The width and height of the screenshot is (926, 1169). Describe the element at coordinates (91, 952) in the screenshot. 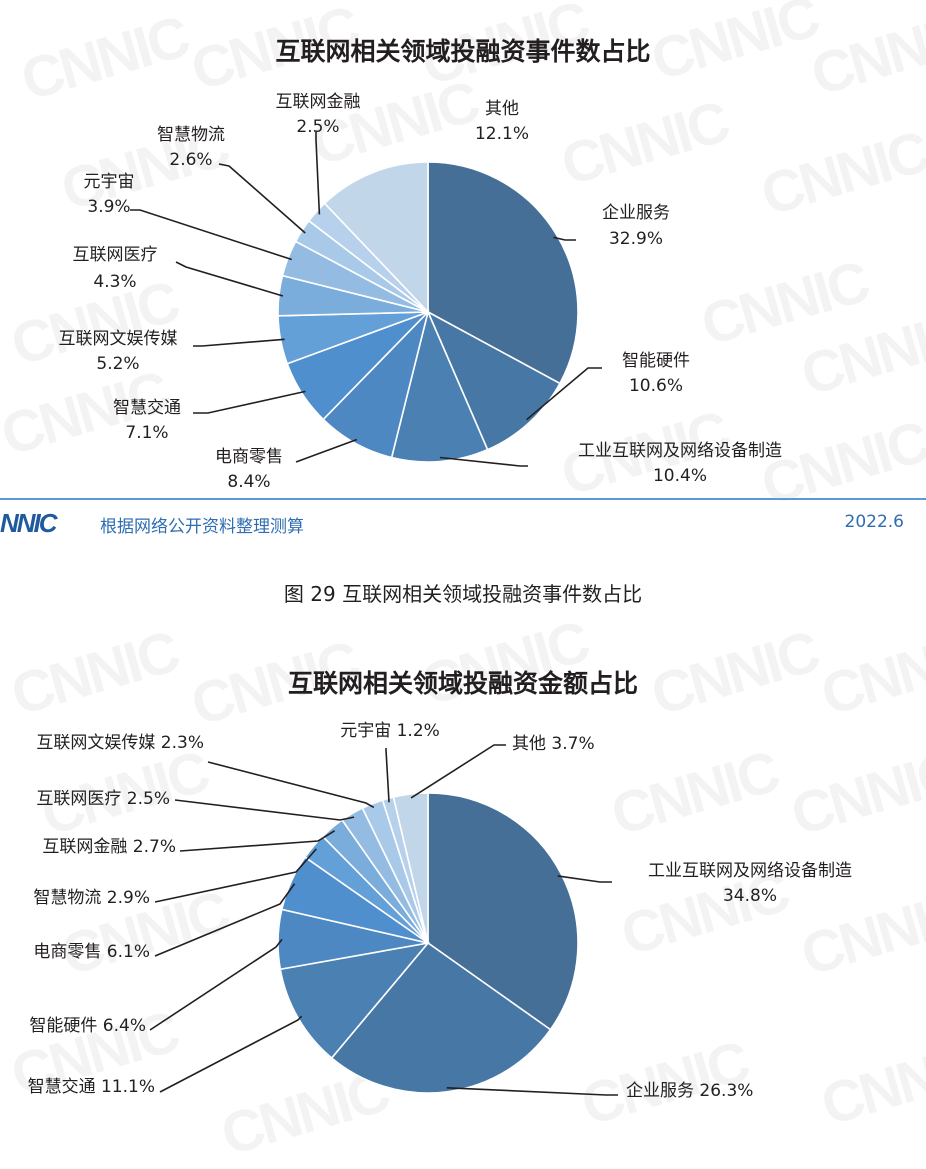

I see `slice-label: 电商零售 6.1%` at that location.